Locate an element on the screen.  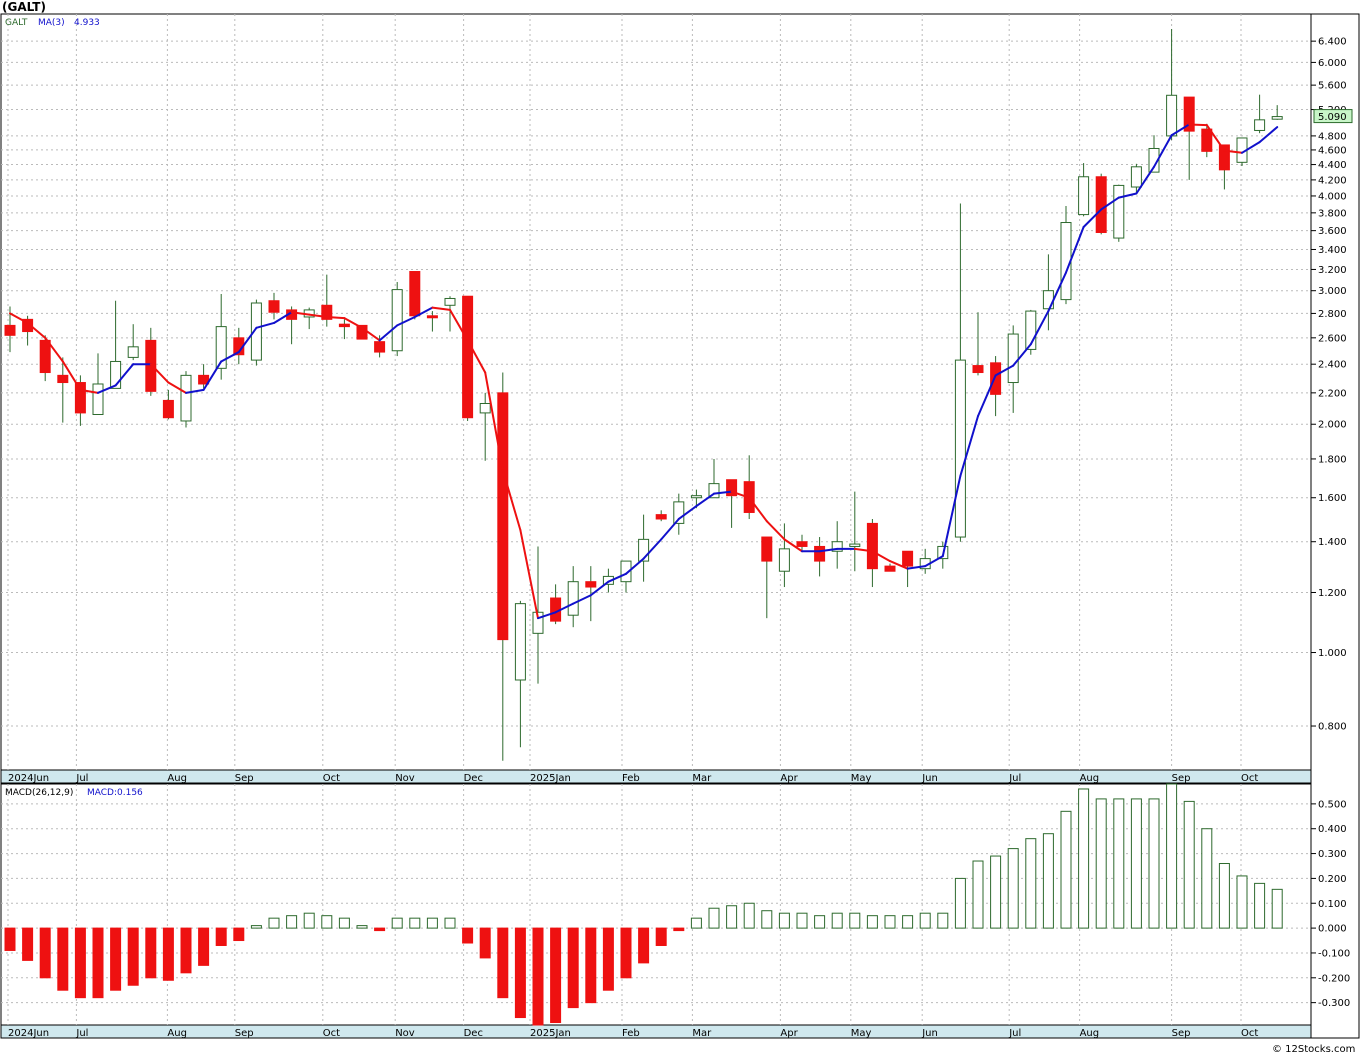
price-tick-label: 3.000 is located at coordinates (1332, 291).